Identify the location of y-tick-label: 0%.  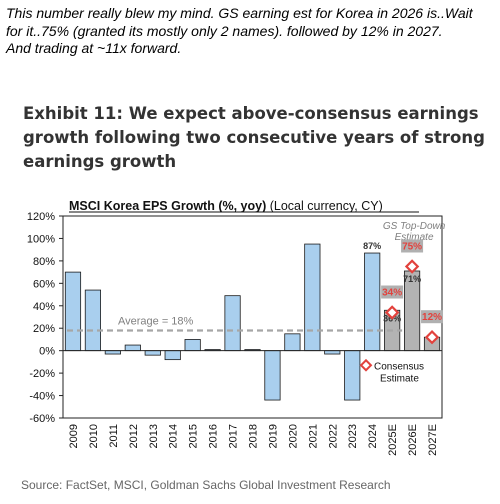
(47, 352).